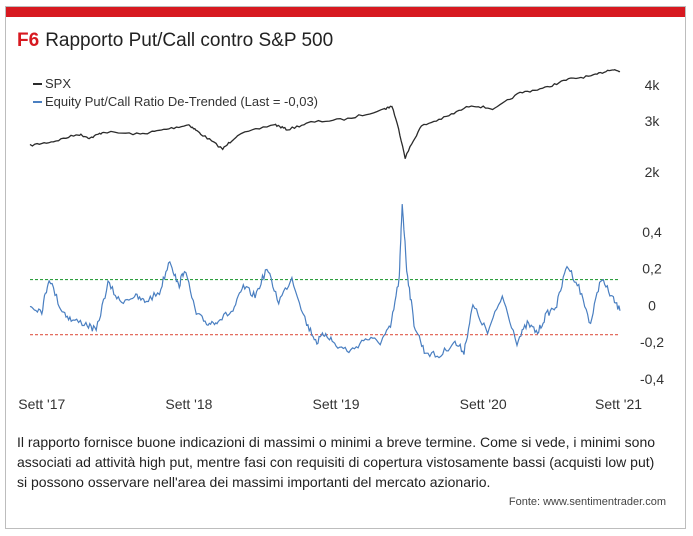  Describe the element at coordinates (652, 305) in the screenshot. I see `ratio-ytick-label: 0` at that location.